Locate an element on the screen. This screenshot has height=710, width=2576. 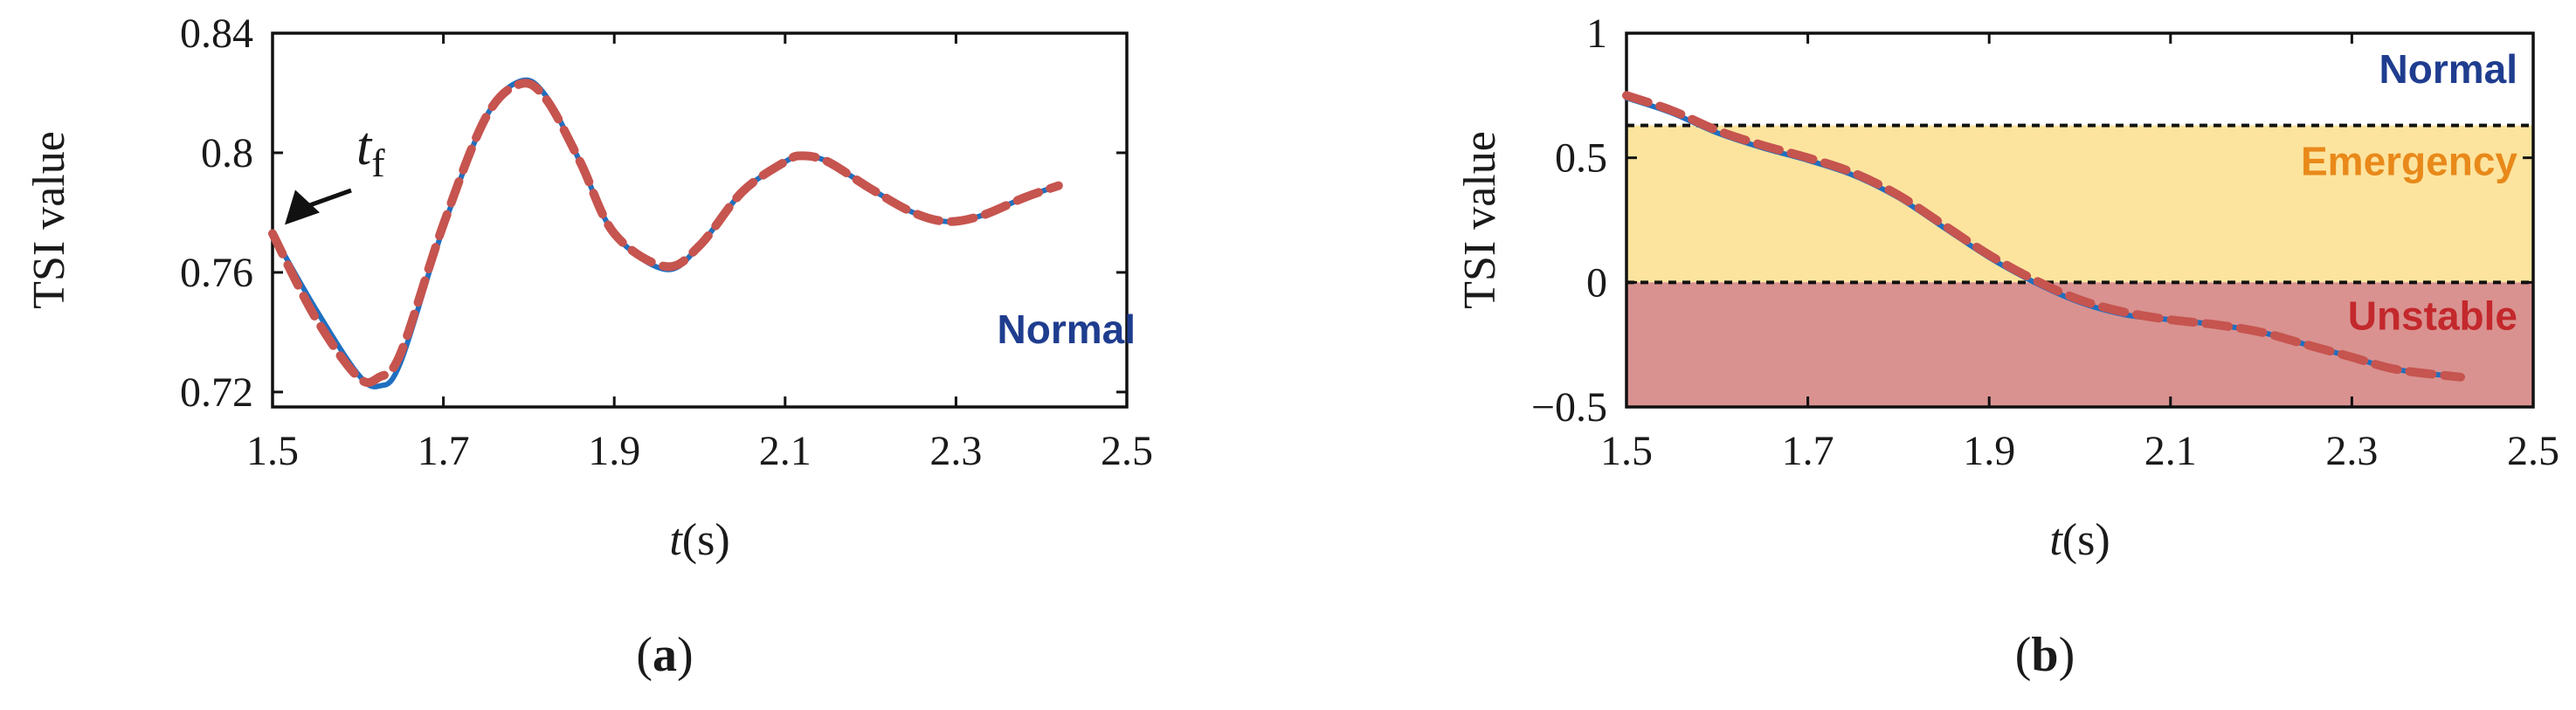
y-tick-label: 0.5 is located at coordinates (1581, 158).